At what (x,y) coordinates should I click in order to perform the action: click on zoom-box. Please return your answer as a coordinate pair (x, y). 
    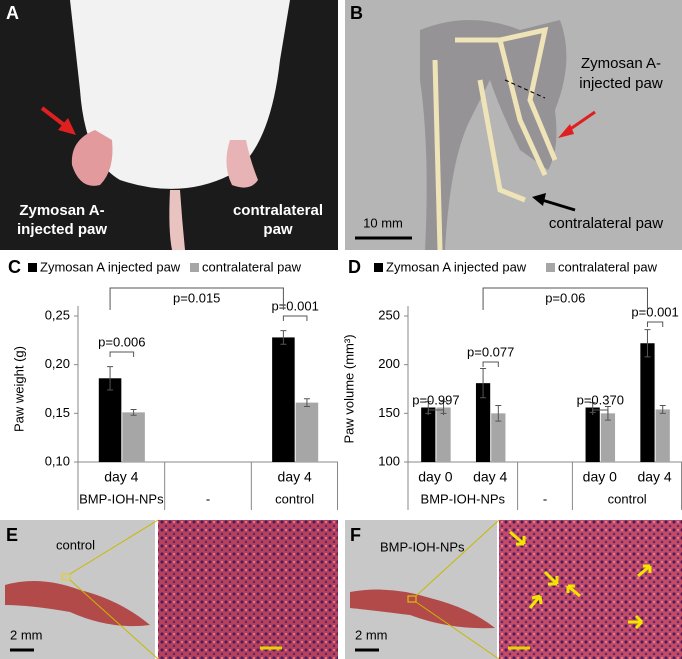
    Looking at the image, I should click on (66, 577).